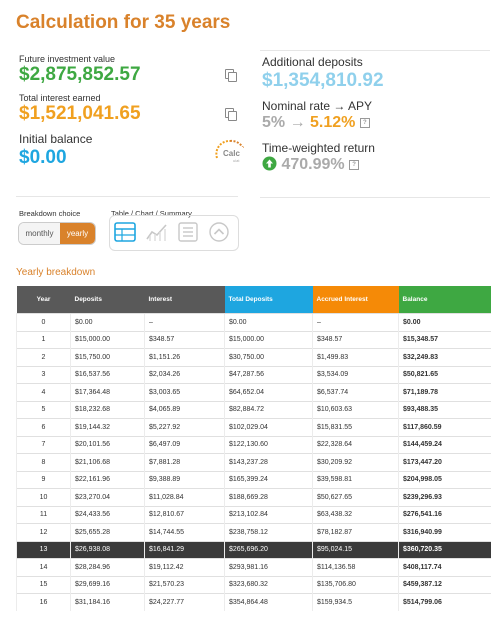 The width and height of the screenshot is (500, 639). What do you see at coordinates (43, 392) in the screenshot?
I see `year-cell: 4` at bounding box center [43, 392].